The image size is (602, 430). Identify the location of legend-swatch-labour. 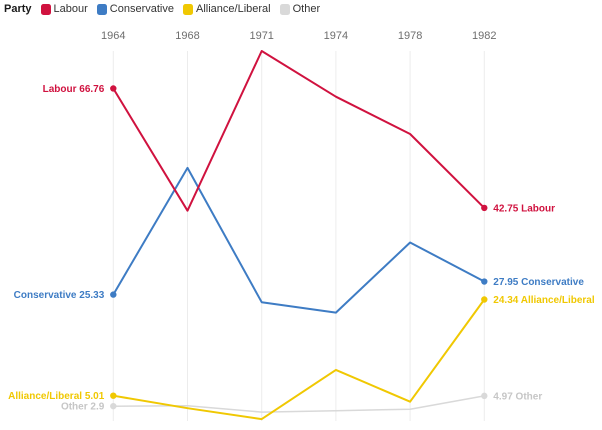
(45, 9).